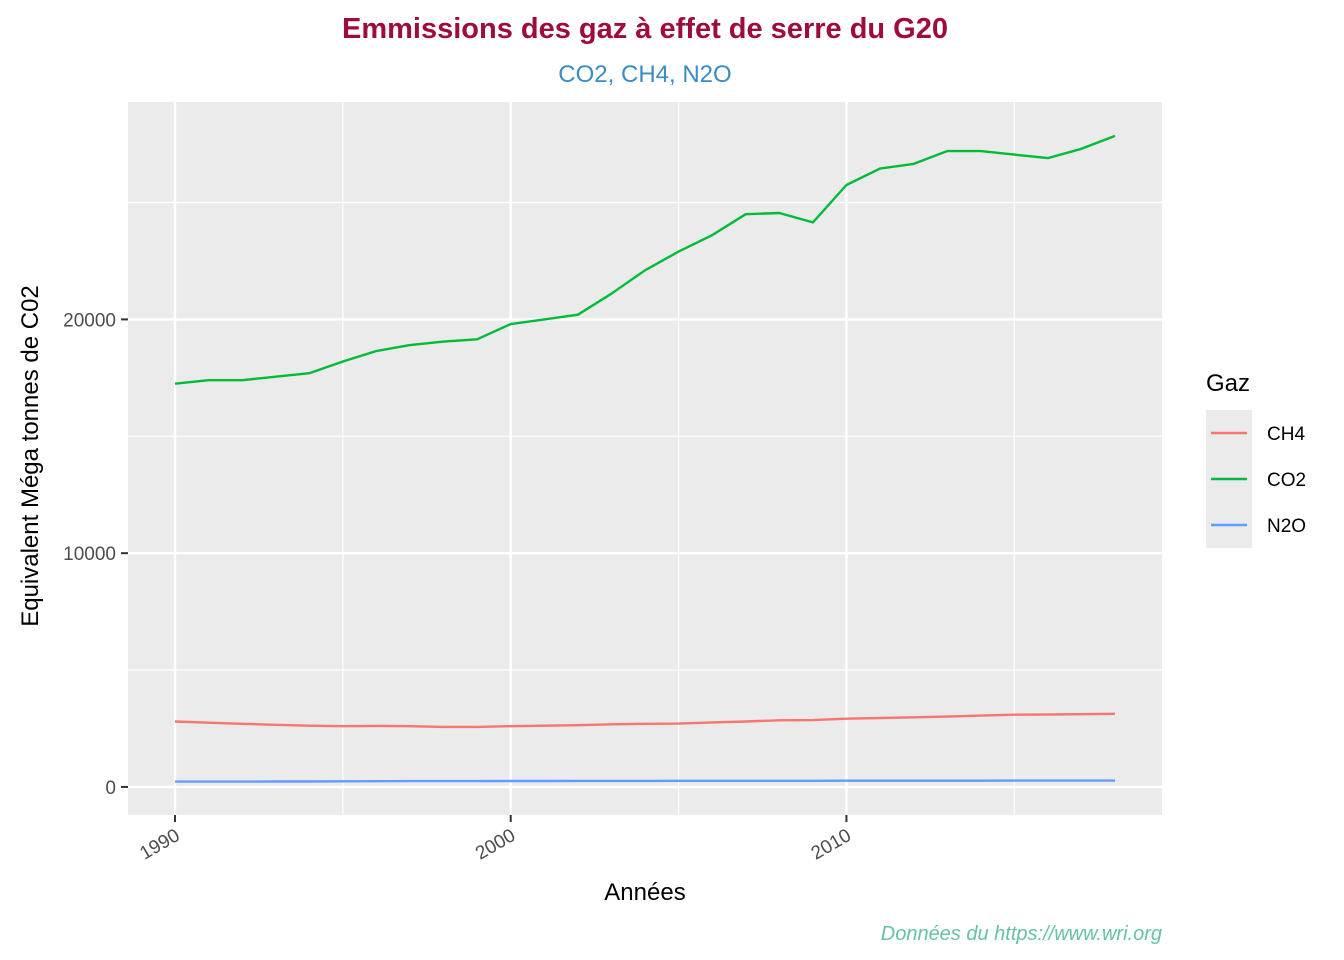 This screenshot has height=960, width=1344. What do you see at coordinates (1256, 459) in the screenshot?
I see `legend: Gaz CH4 CO2 N2O` at bounding box center [1256, 459].